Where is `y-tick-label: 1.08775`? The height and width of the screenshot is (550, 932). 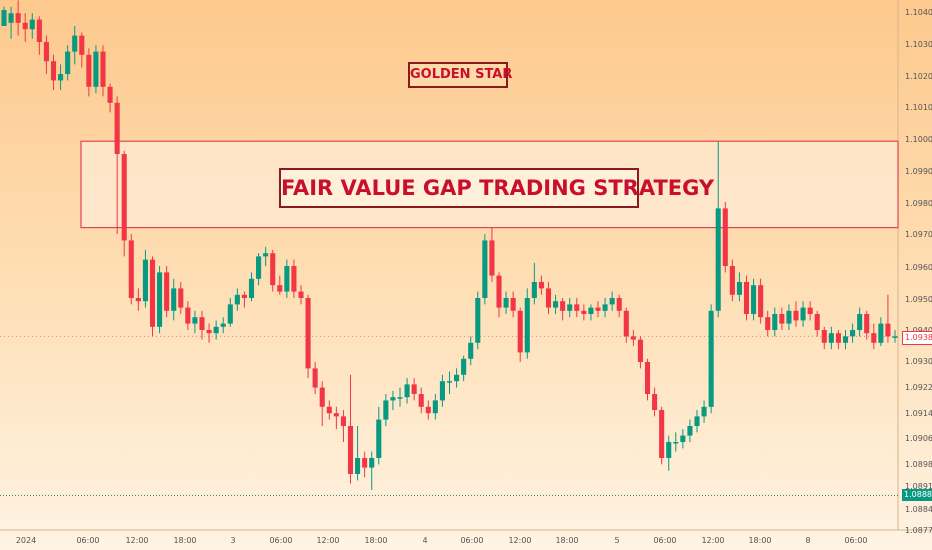
y-tick-label: 1.08775 is located at coordinates (918, 530).